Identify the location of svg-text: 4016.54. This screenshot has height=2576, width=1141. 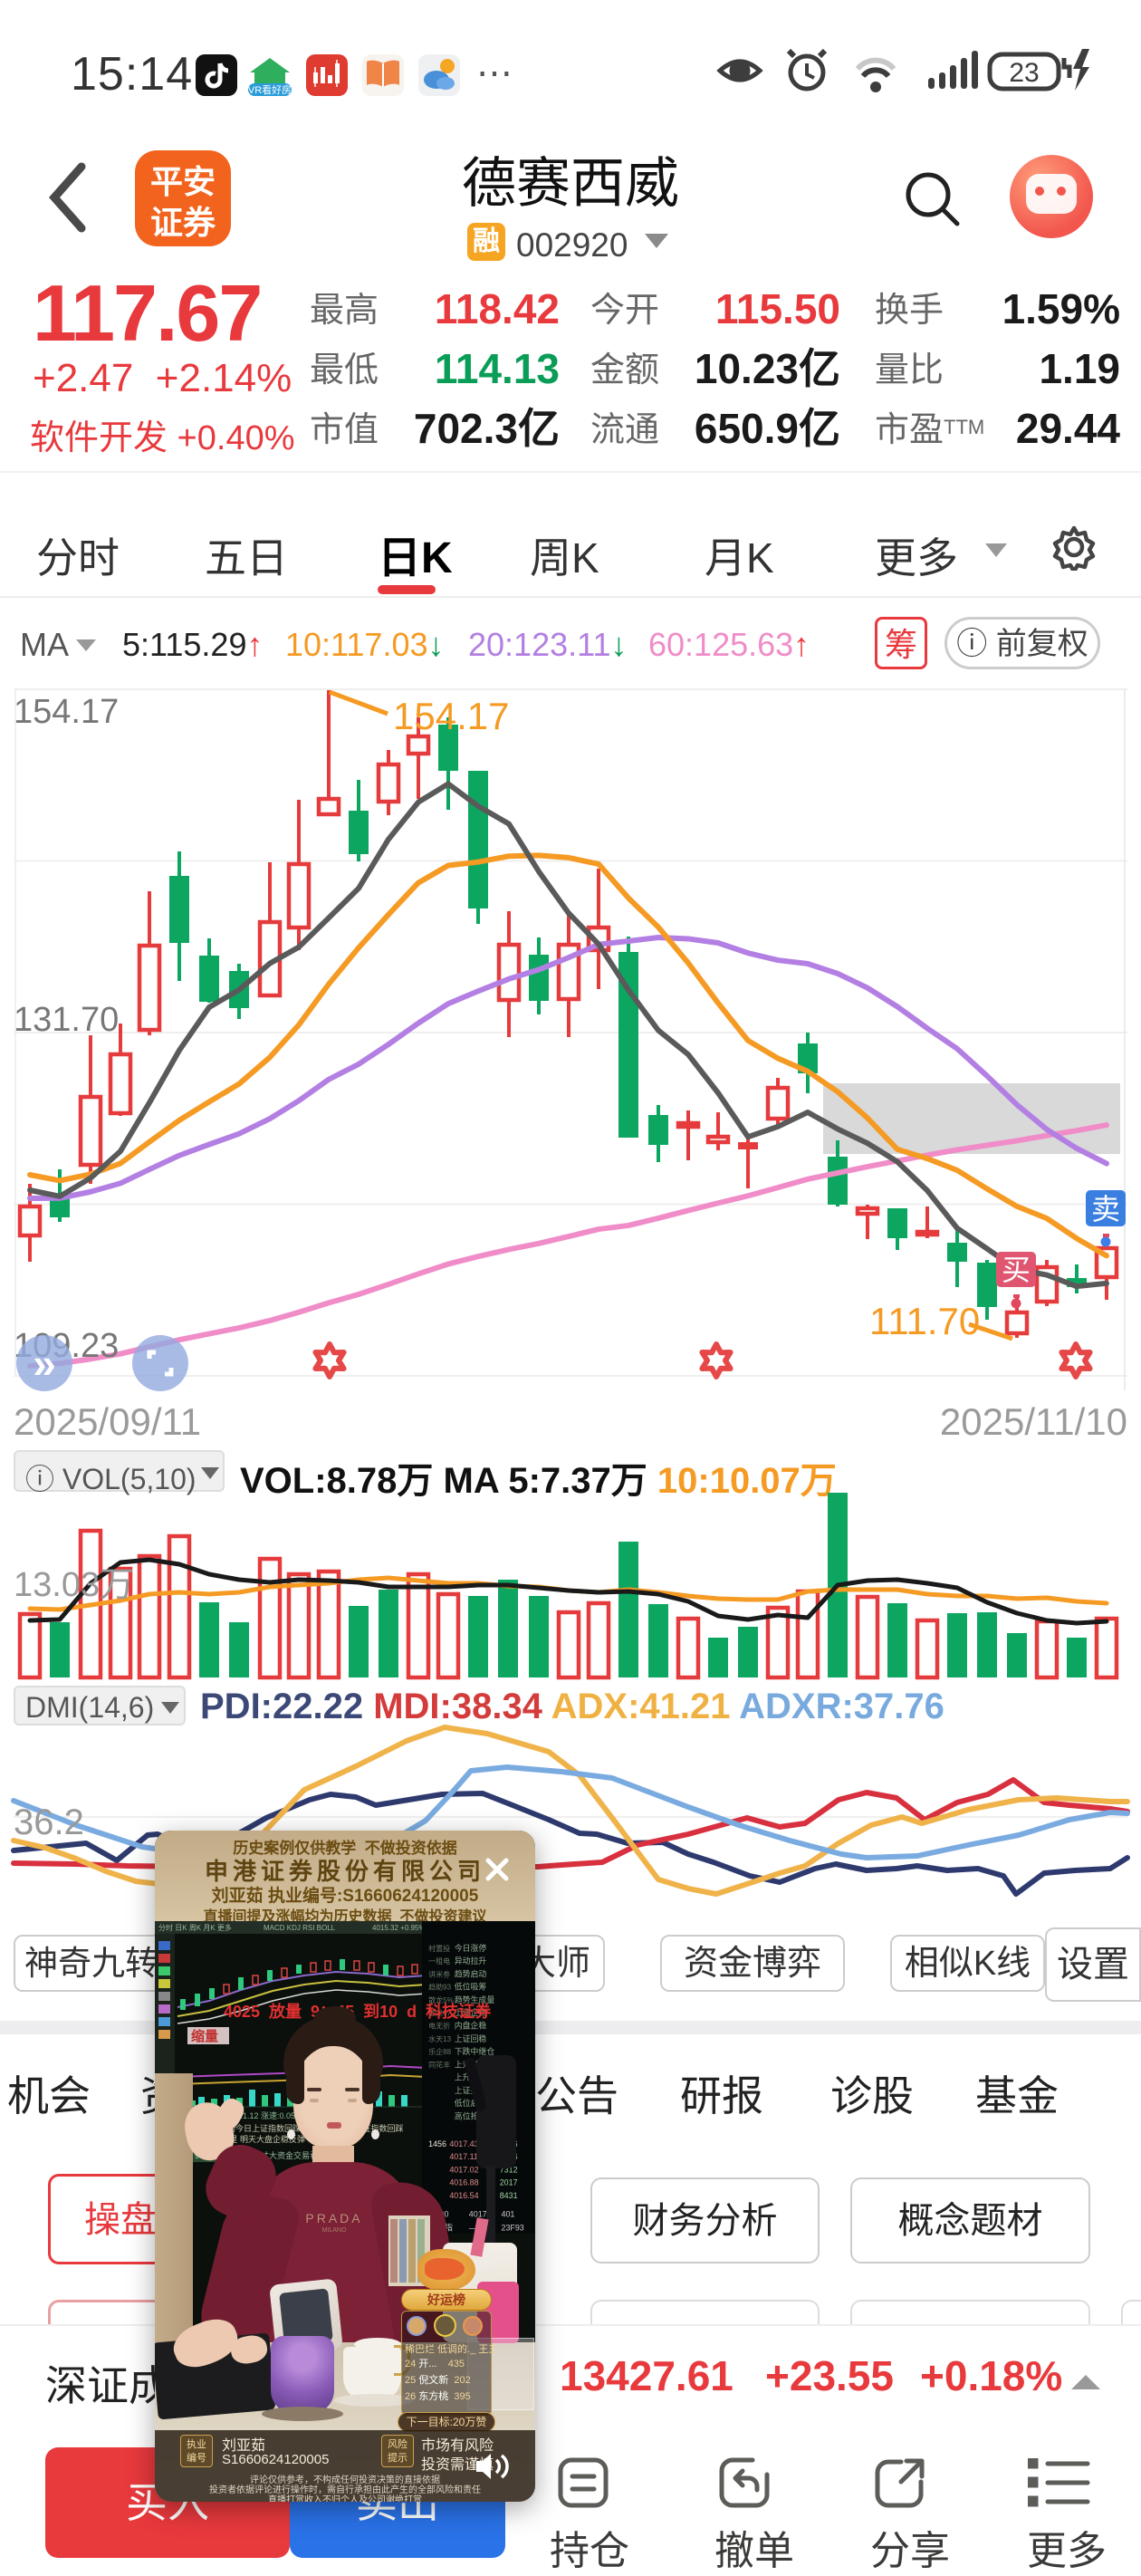
(464, 2195).